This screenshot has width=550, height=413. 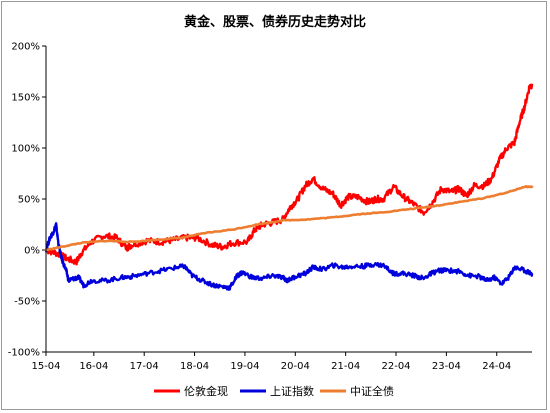 I want to click on x-tick-label: 20-04, so click(x=295, y=366).